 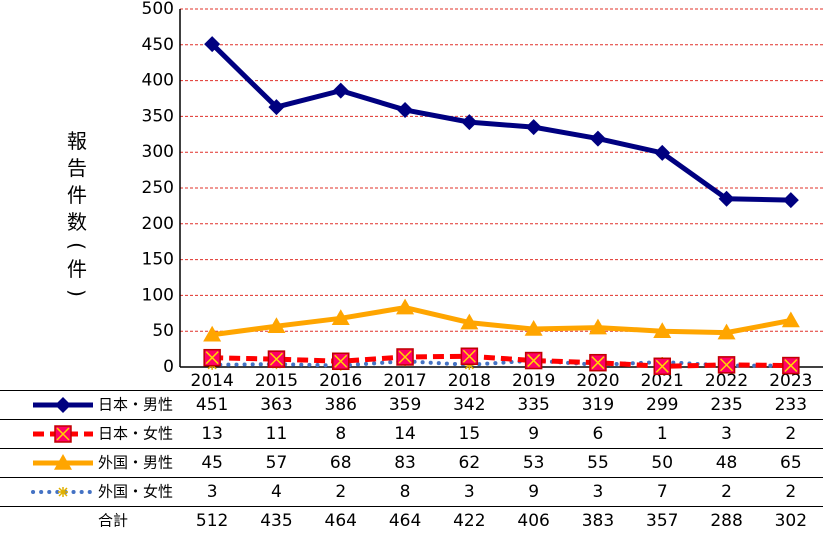 What do you see at coordinates (469, 405) in the screenshot?
I see `table-cell: 342` at bounding box center [469, 405].